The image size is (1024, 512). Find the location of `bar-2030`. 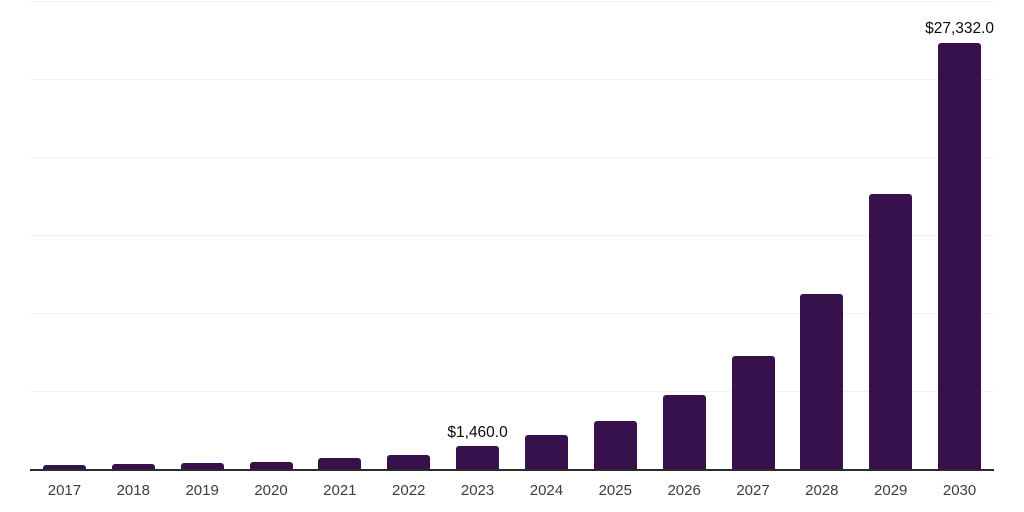

bar-2030 is located at coordinates (960, 255).